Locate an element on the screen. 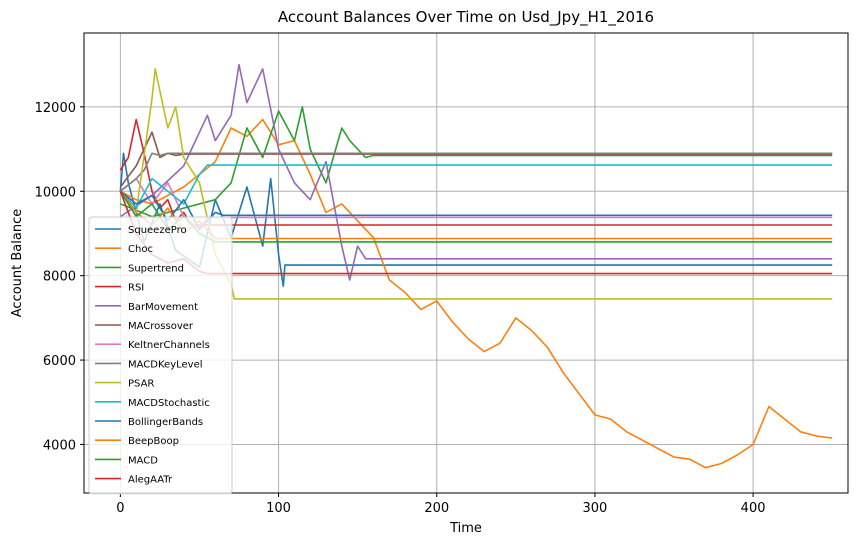 This screenshot has height=545, width=868. legend-box is located at coordinates (160, 355).